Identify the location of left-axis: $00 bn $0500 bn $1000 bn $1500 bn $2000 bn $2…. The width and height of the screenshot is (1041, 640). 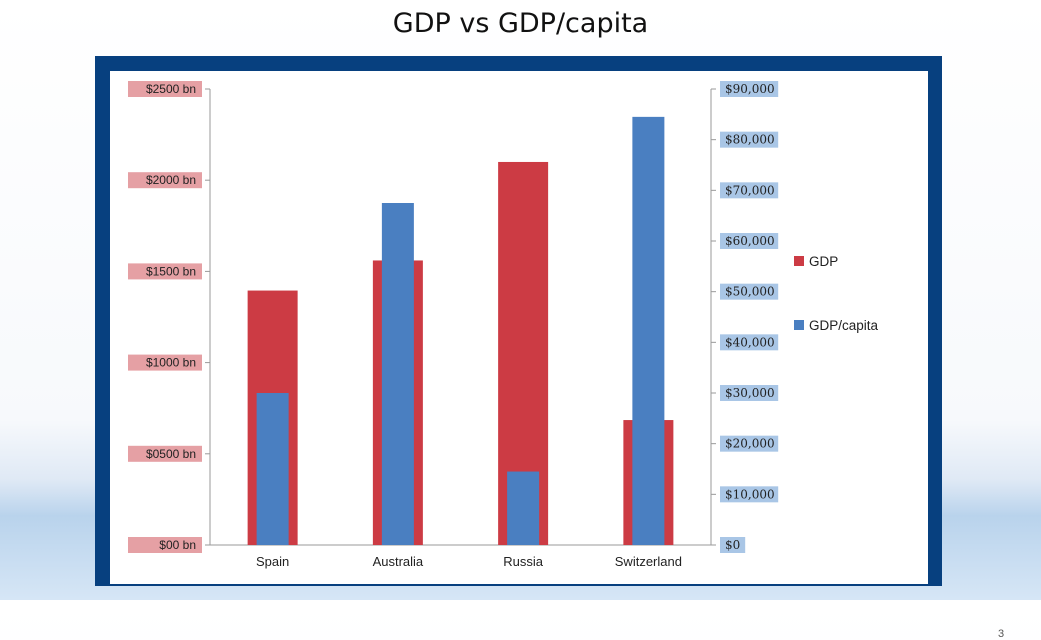
(169, 317).